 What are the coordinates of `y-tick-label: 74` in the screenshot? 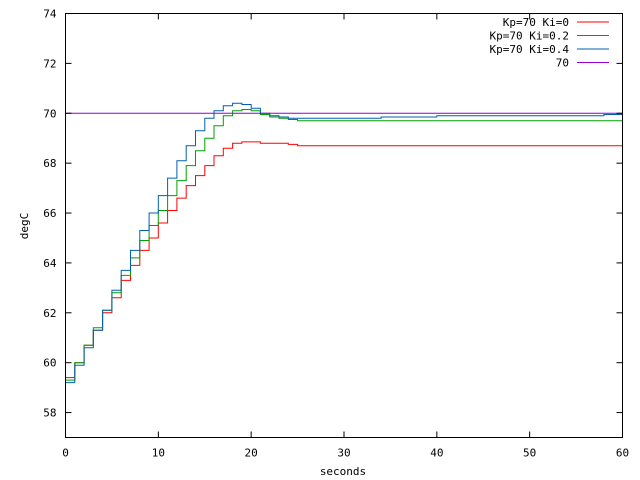 It's located at (50, 14).